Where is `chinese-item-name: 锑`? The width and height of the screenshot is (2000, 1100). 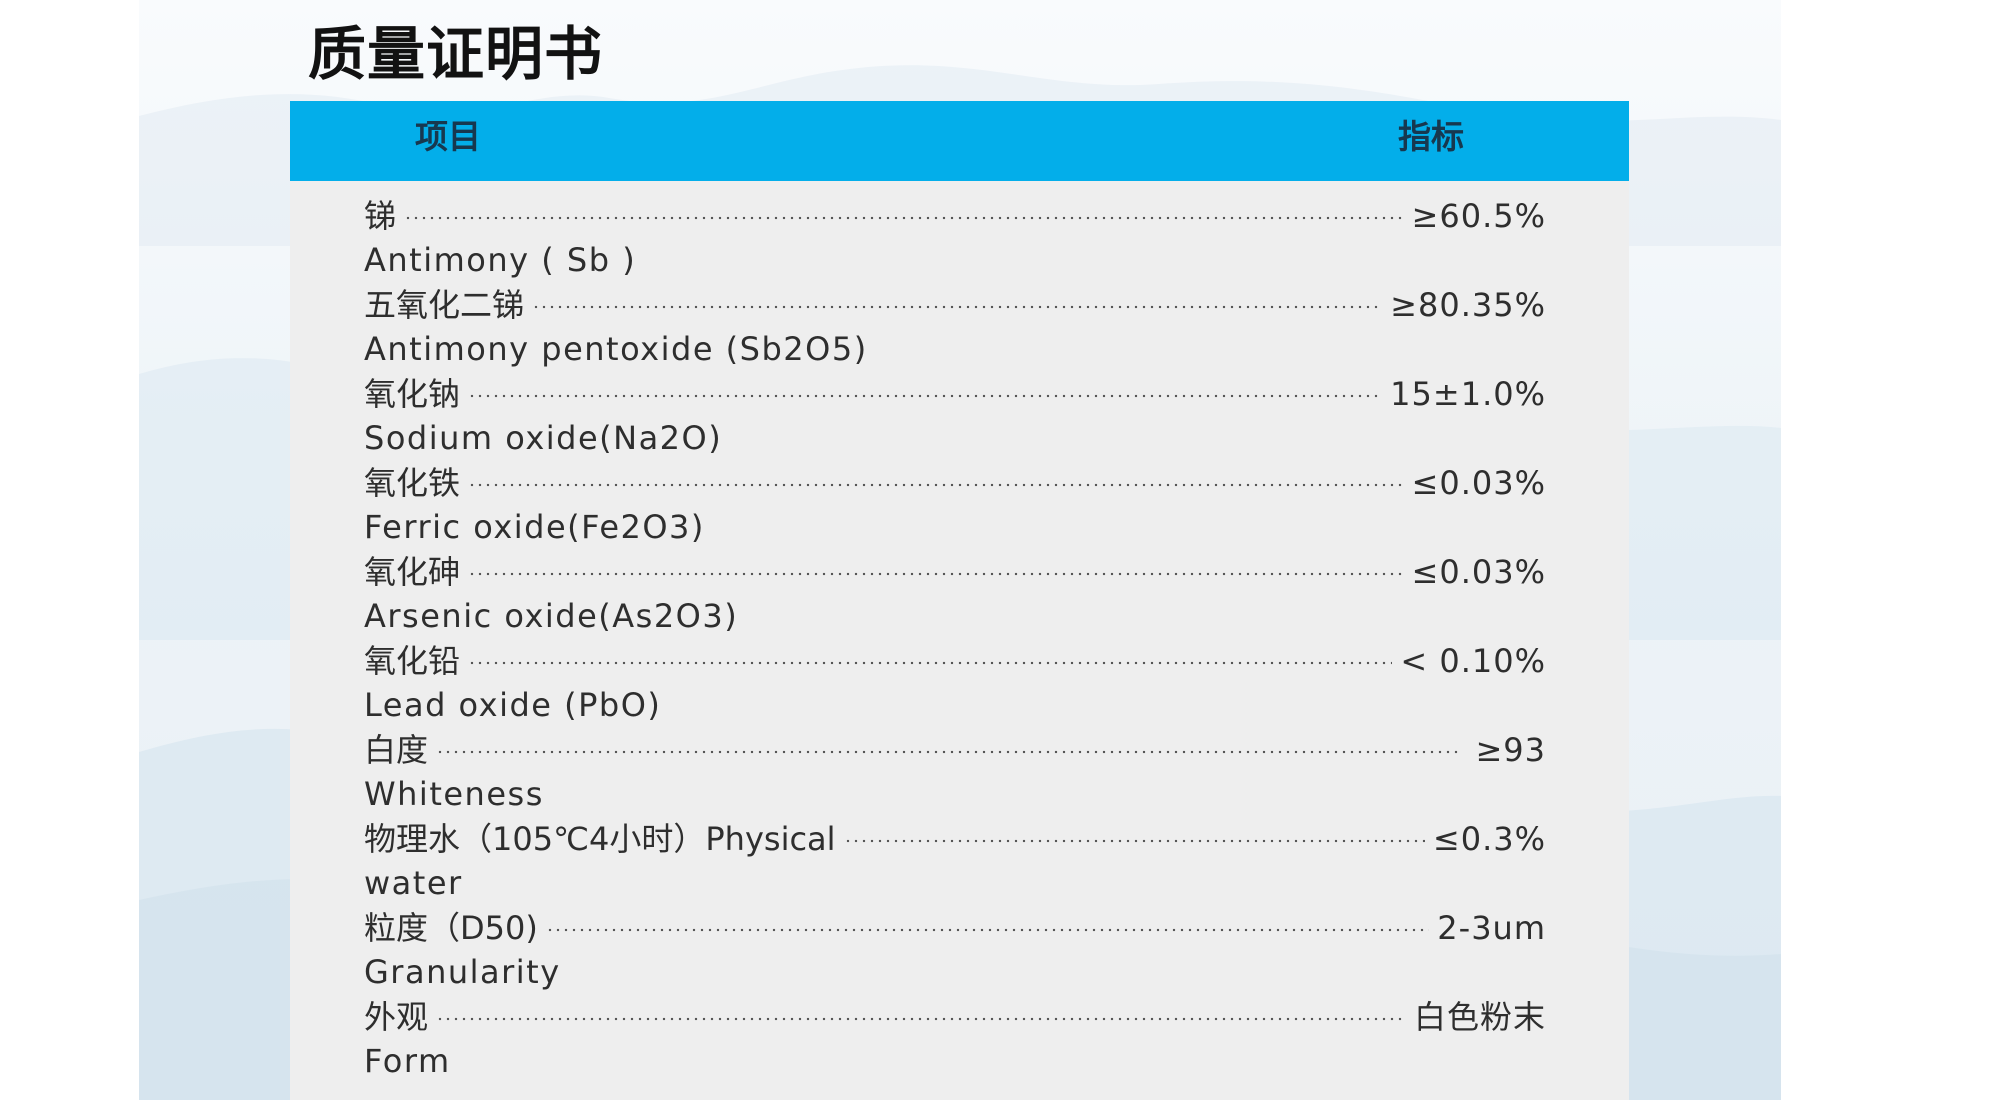 chinese-item-name: 锑 is located at coordinates (380, 216).